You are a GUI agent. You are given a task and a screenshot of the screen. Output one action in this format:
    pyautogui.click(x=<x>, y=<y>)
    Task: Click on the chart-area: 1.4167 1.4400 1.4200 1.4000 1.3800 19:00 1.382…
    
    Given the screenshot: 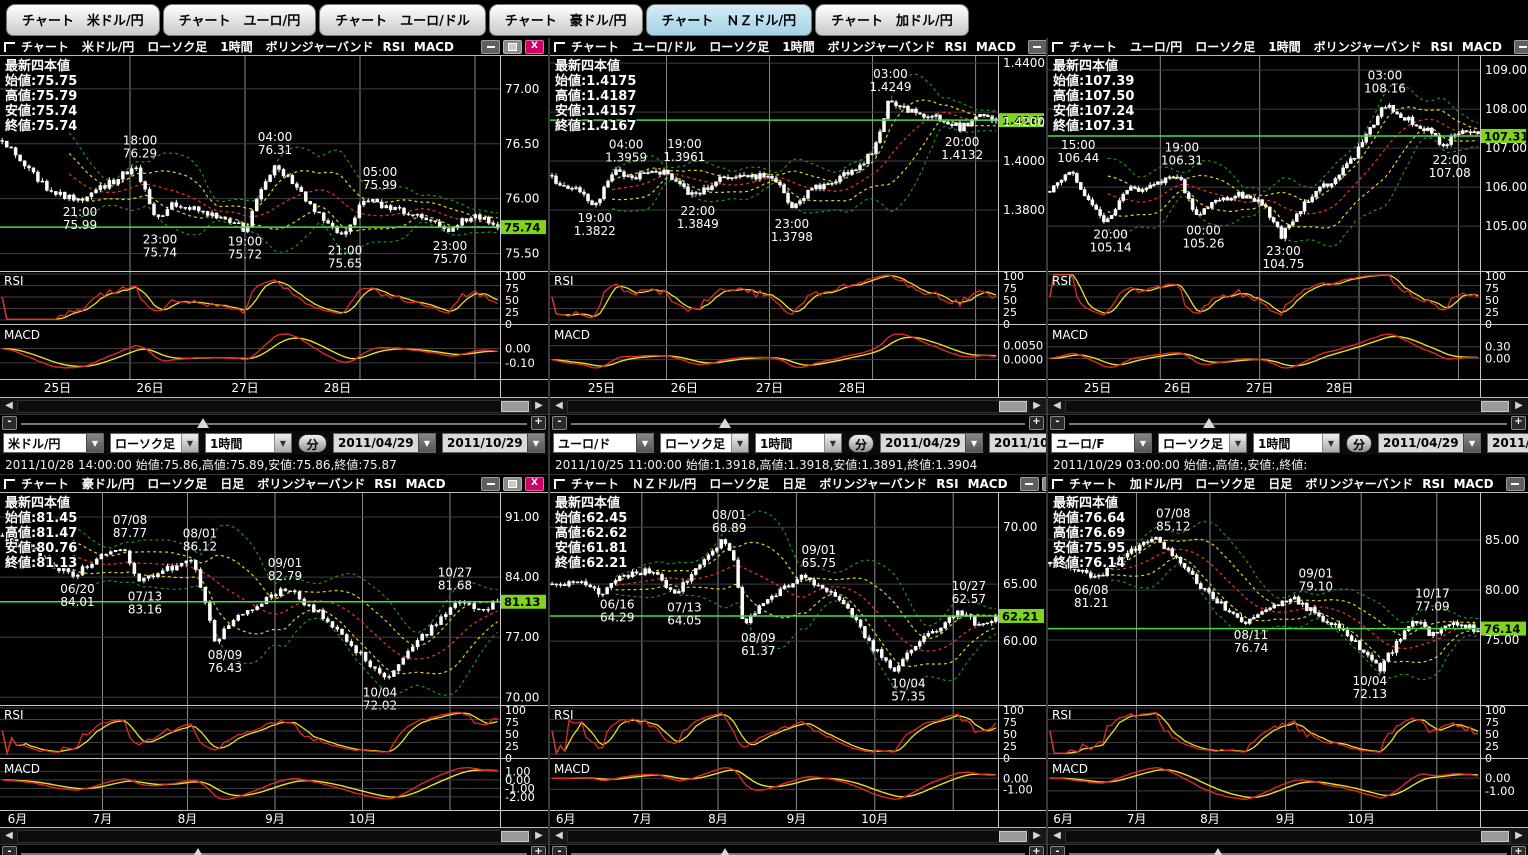 What is the action you would take?
    pyautogui.click(x=798, y=226)
    